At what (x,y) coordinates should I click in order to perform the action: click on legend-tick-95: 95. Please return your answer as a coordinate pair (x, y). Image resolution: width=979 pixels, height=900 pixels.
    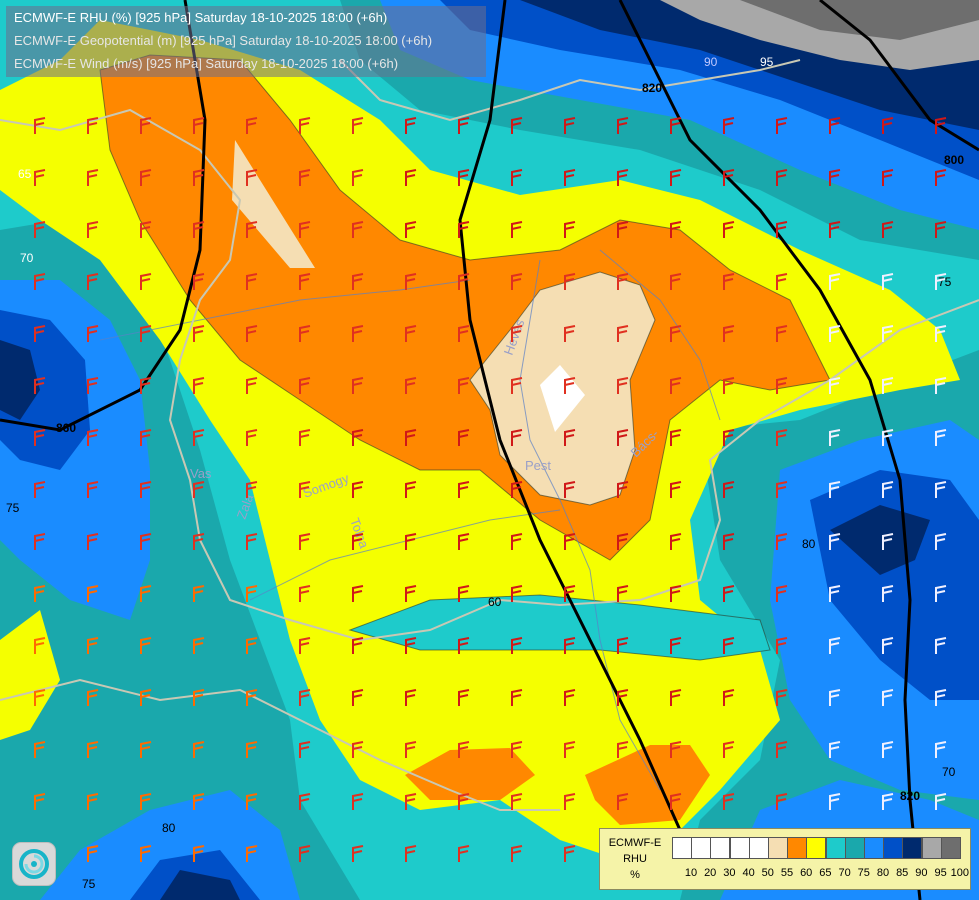
    Looking at the image, I should click on (940, 873).